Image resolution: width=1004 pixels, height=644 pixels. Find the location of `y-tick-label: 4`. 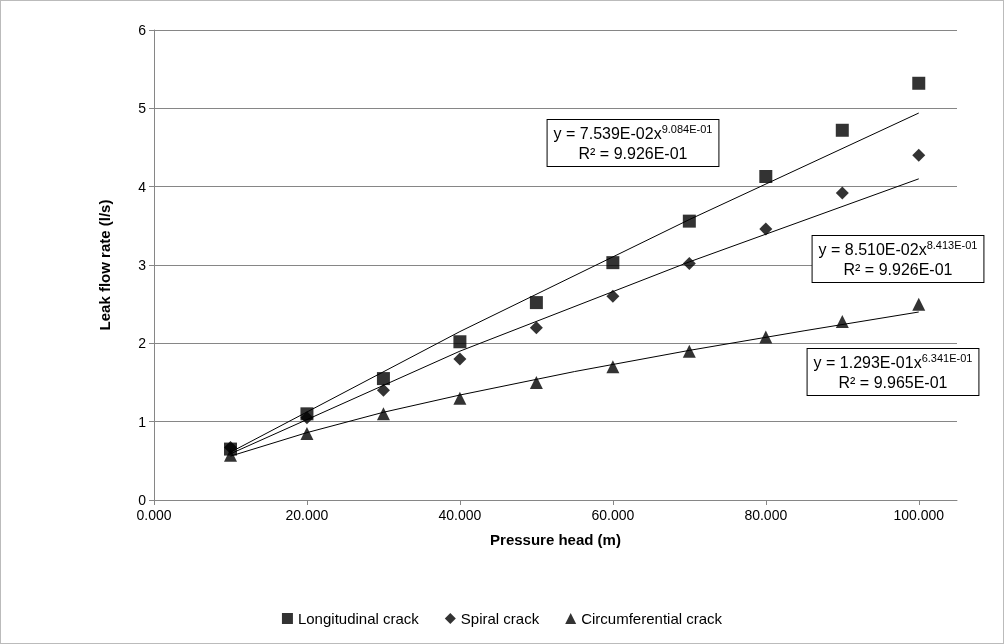

y-tick-label: 4 is located at coordinates (142, 186).